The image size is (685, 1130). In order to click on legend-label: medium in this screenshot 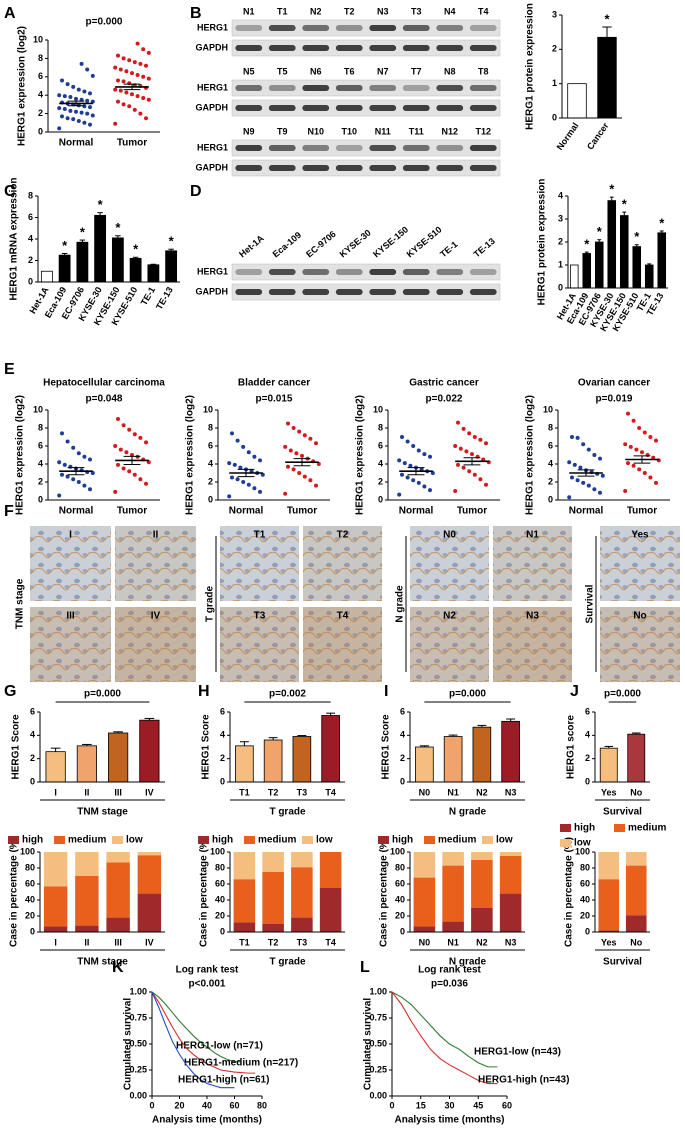, I will do `click(277, 840)`.